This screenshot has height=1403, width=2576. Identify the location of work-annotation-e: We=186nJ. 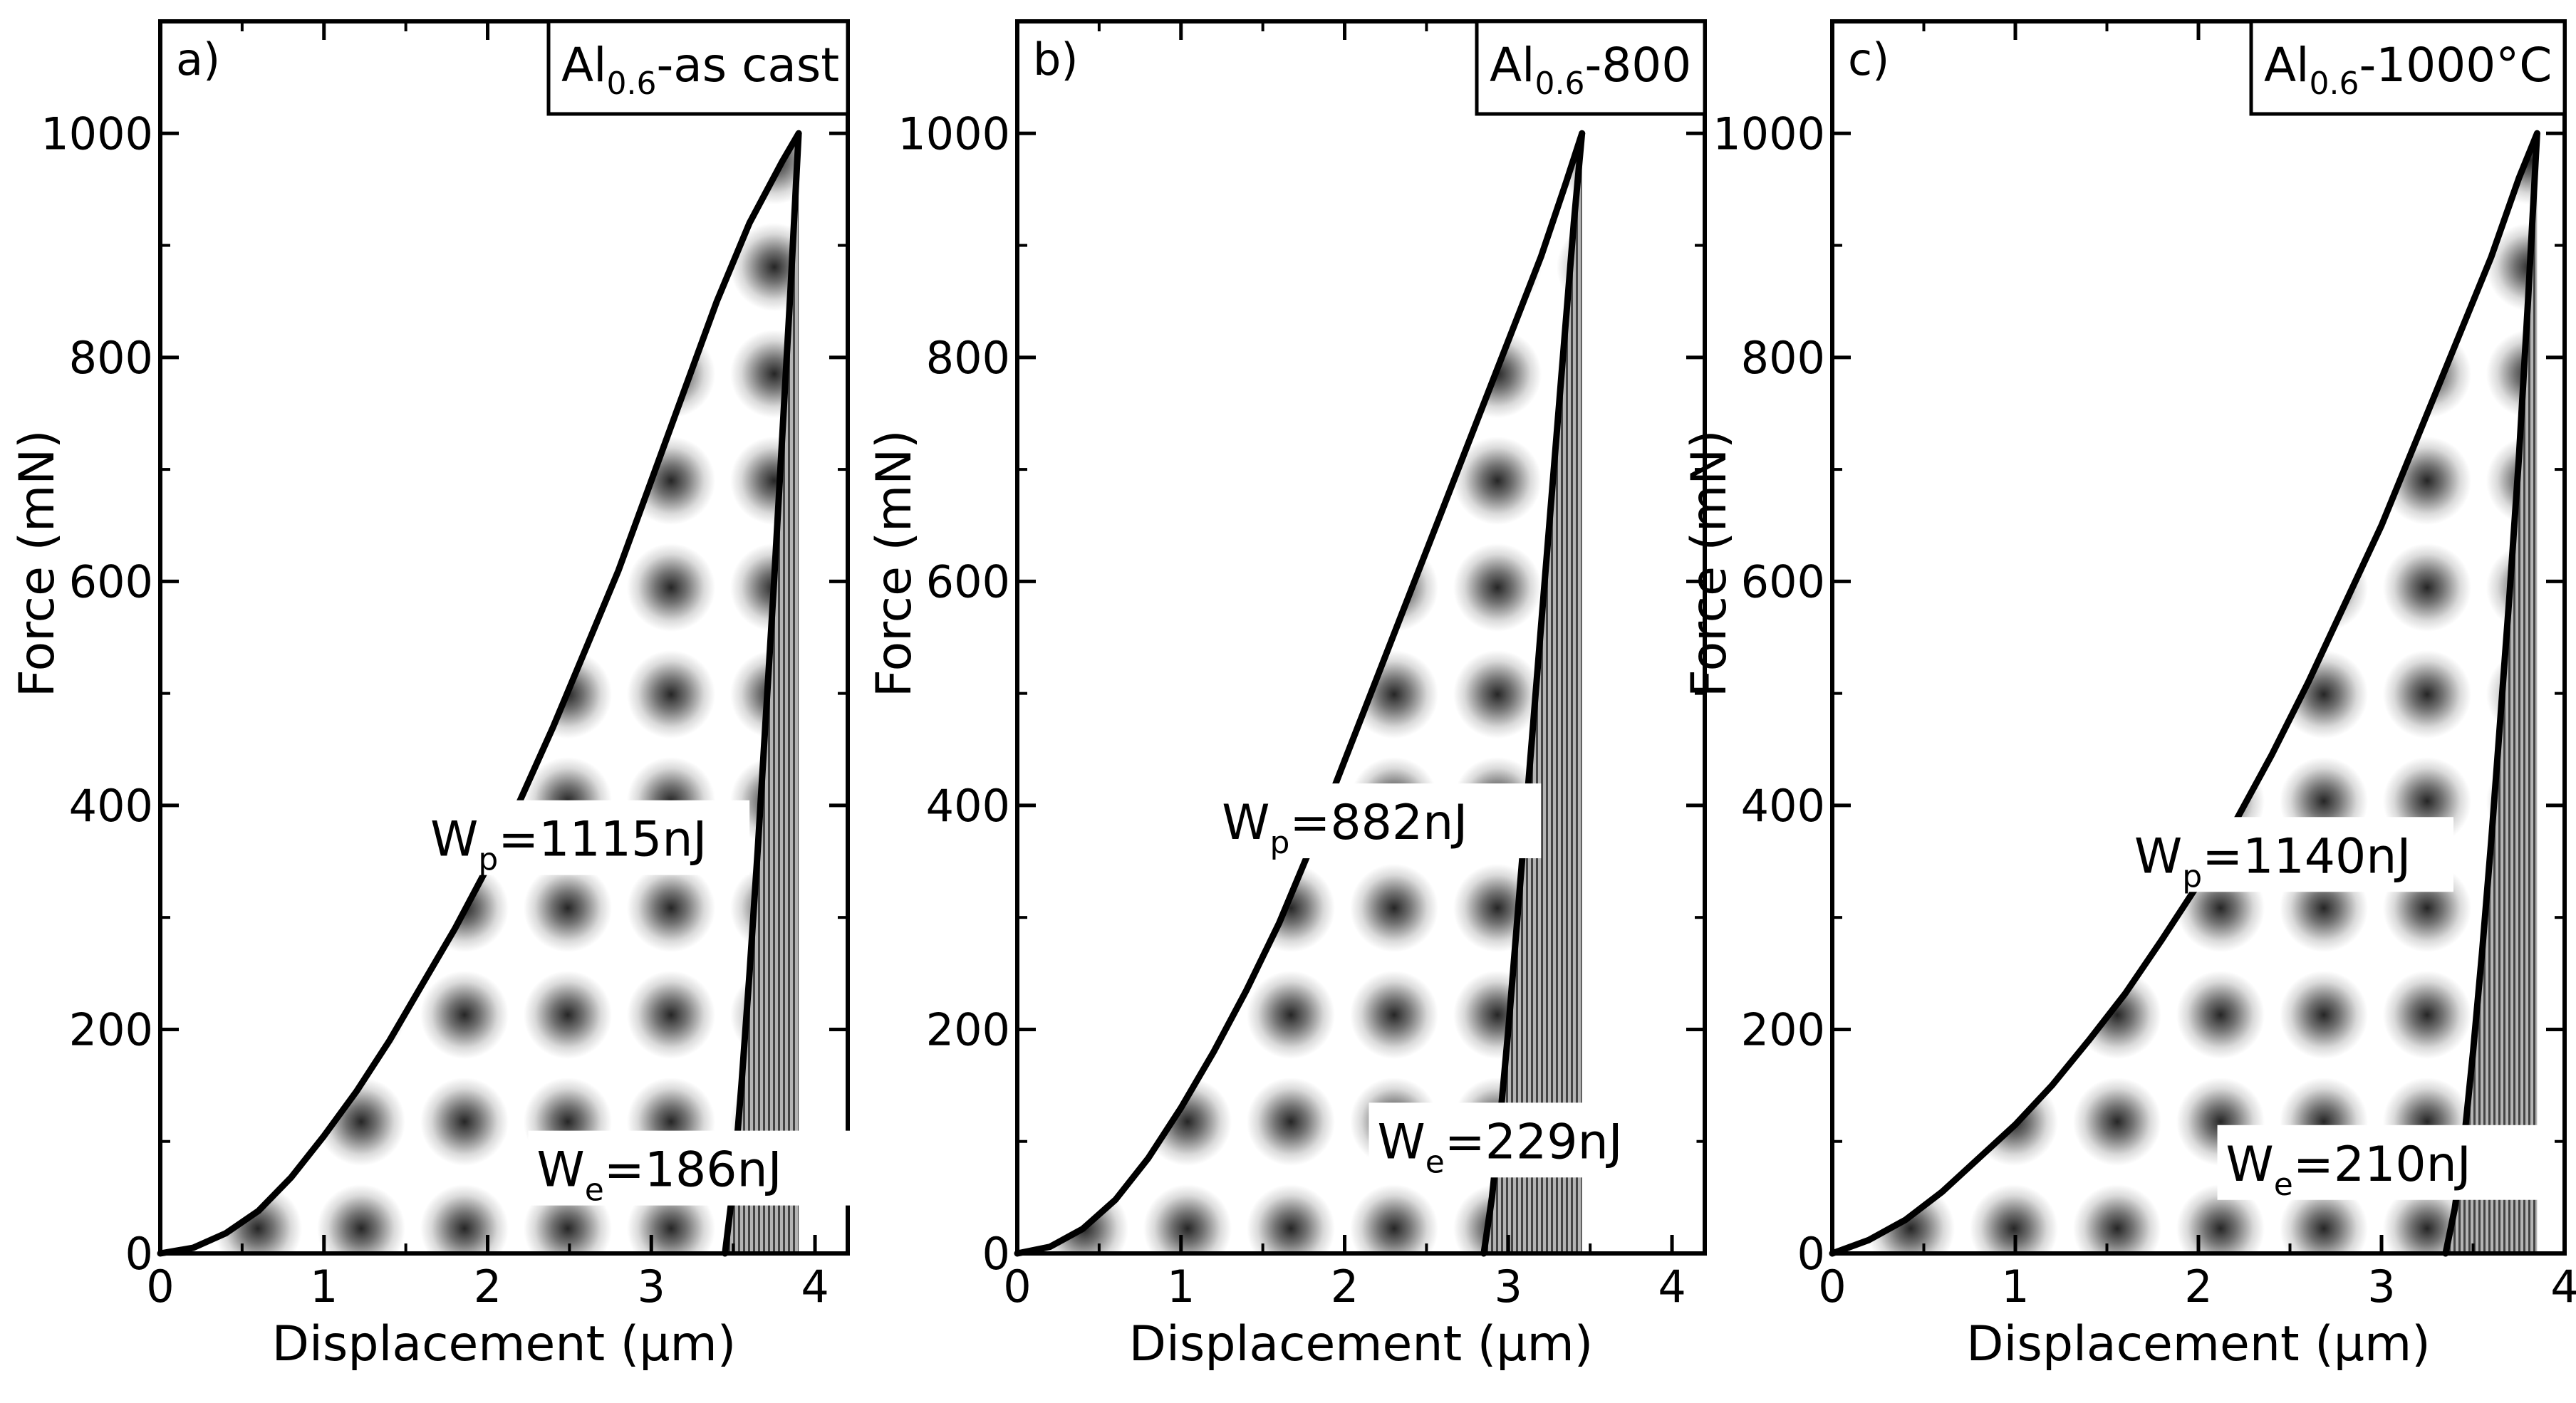
(658, 1175).